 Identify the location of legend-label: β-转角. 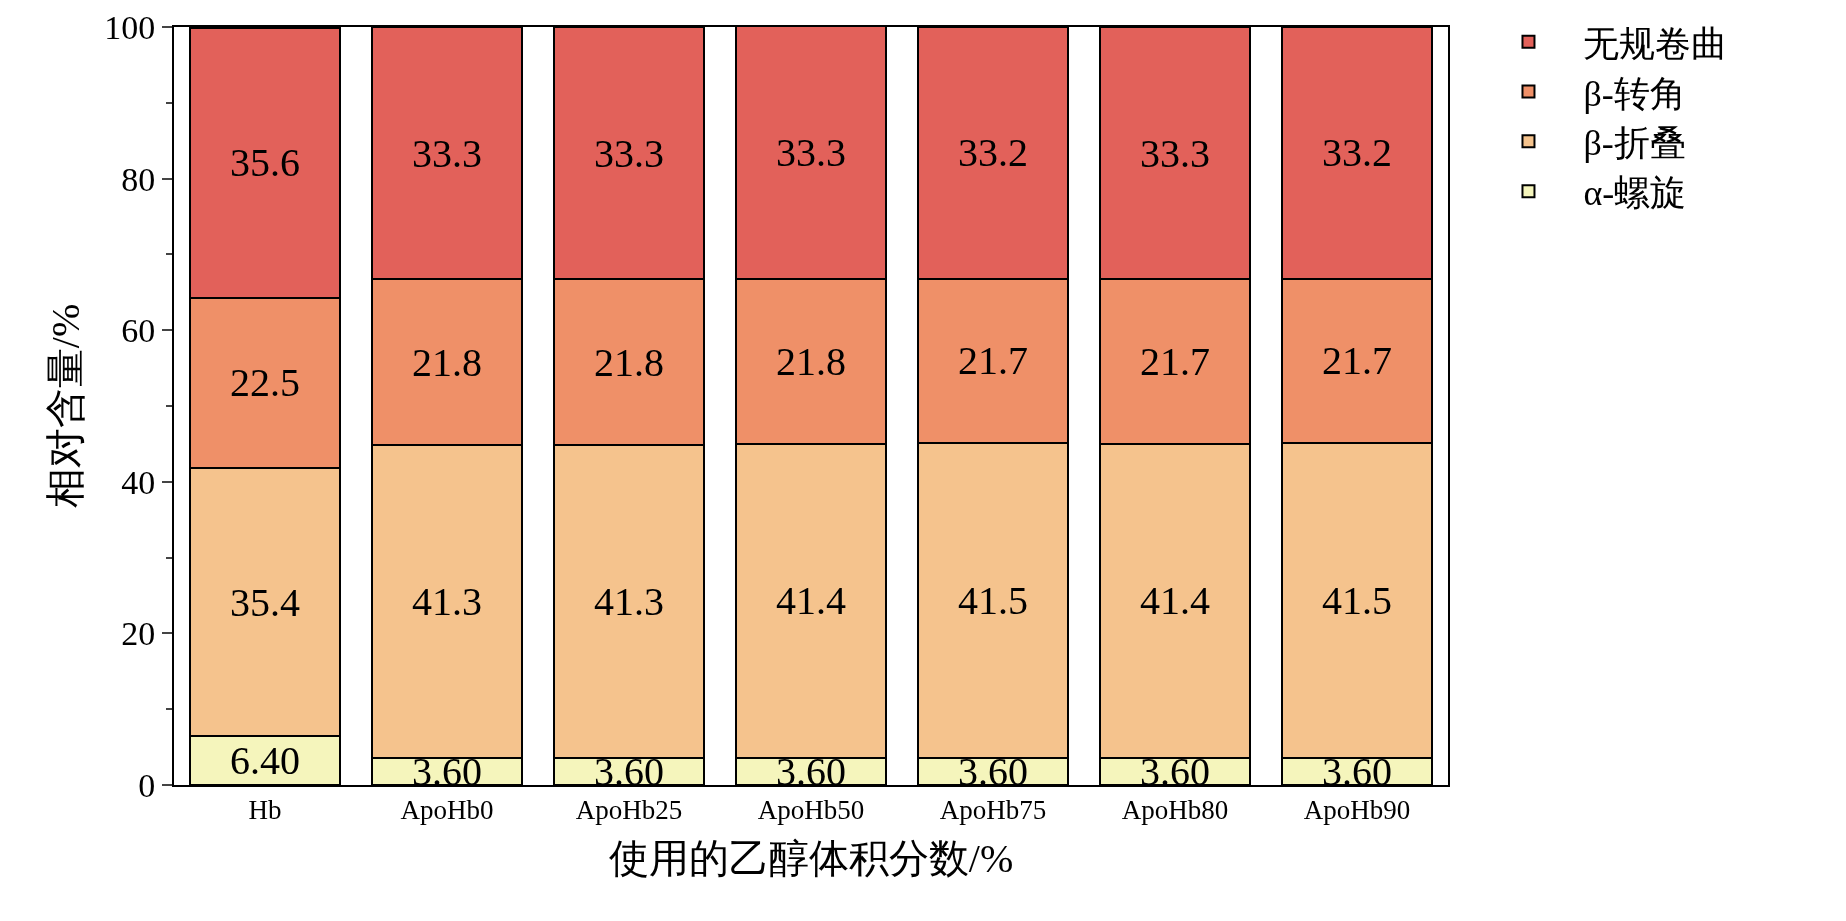
(1634, 93).